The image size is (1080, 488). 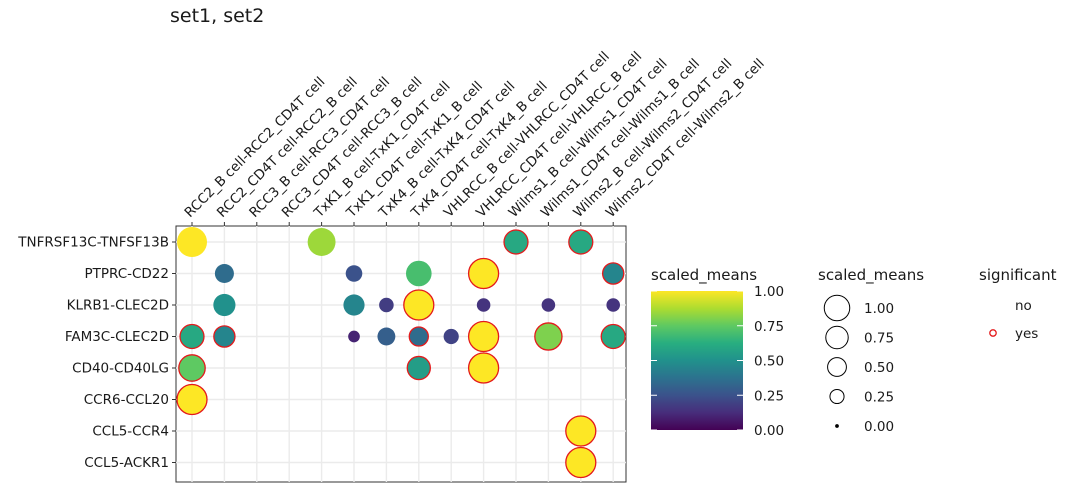 What do you see at coordinates (871, 350) in the screenshot?
I see `size-legend: scaled_means 1.00 0.75 0.50 0.25 0.00` at bounding box center [871, 350].